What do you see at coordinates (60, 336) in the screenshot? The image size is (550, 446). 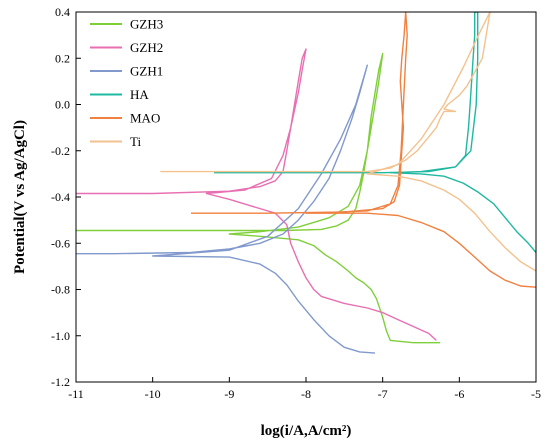 I see `y-tick-label: -1.0` at bounding box center [60, 336].